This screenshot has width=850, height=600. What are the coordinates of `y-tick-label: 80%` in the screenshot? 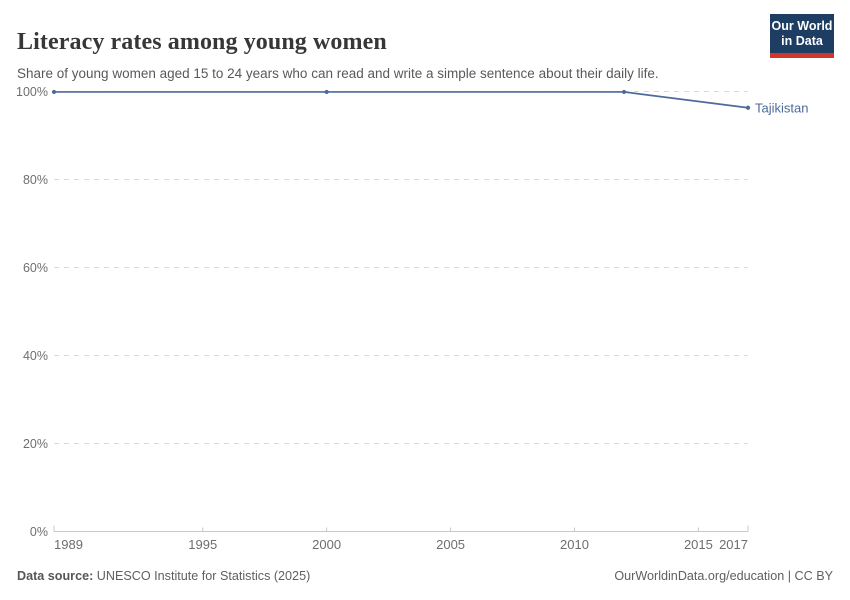 It's located at (35, 180).